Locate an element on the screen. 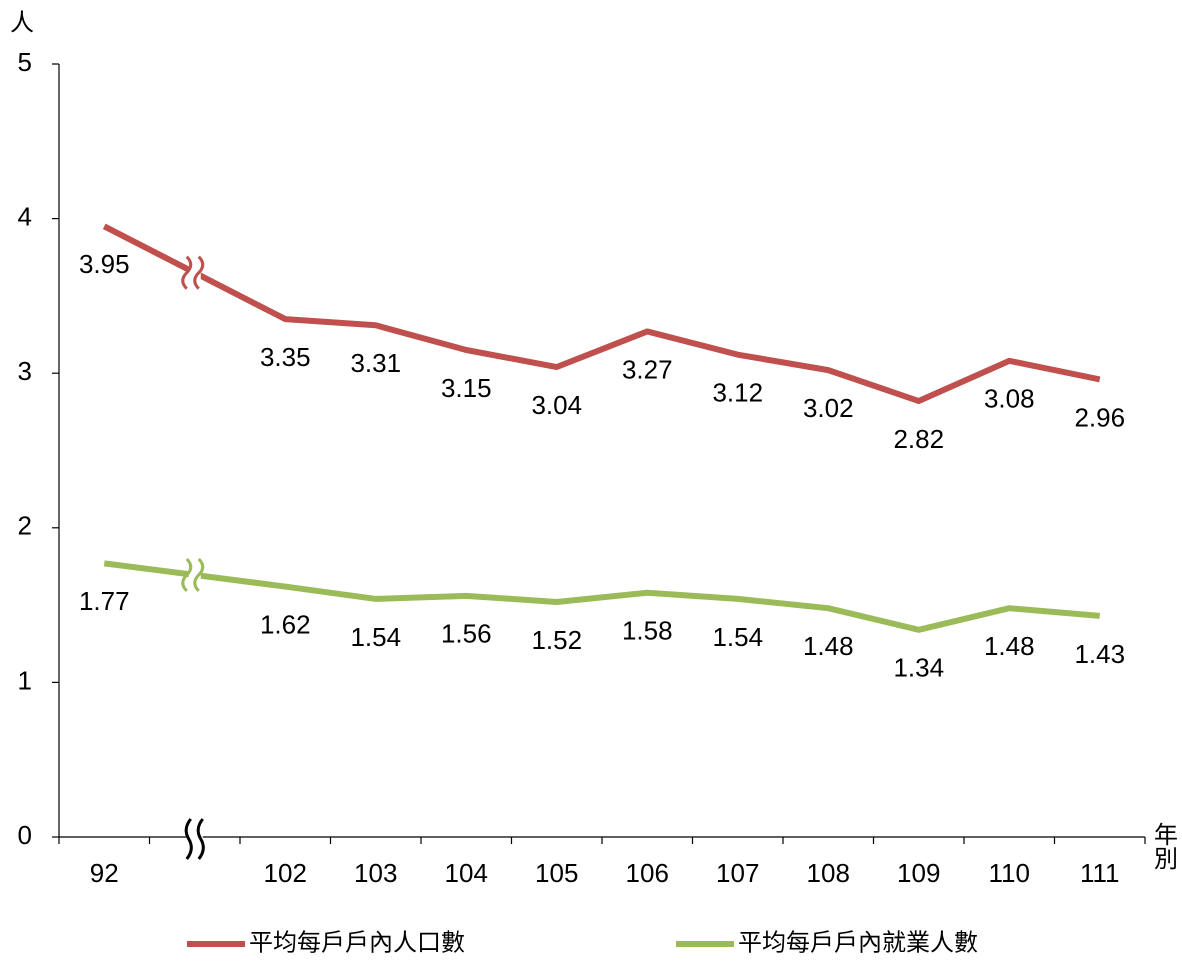  x-tick-label: 108 is located at coordinates (828, 873).